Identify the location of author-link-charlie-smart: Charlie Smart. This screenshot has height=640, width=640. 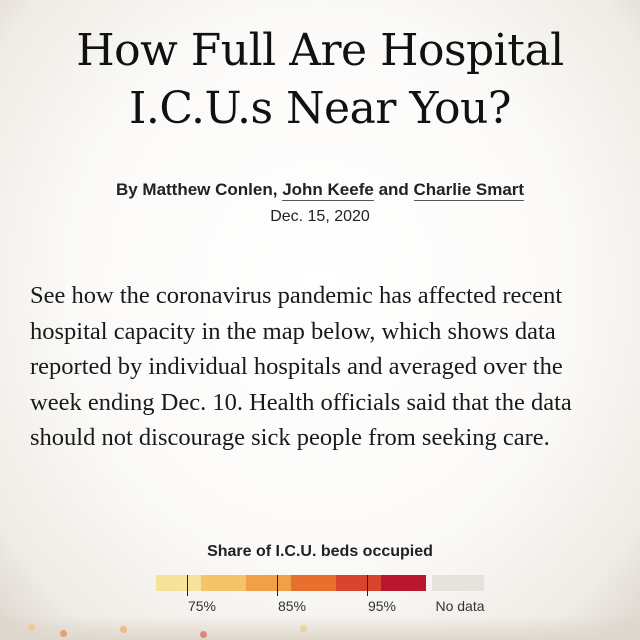
(469, 190).